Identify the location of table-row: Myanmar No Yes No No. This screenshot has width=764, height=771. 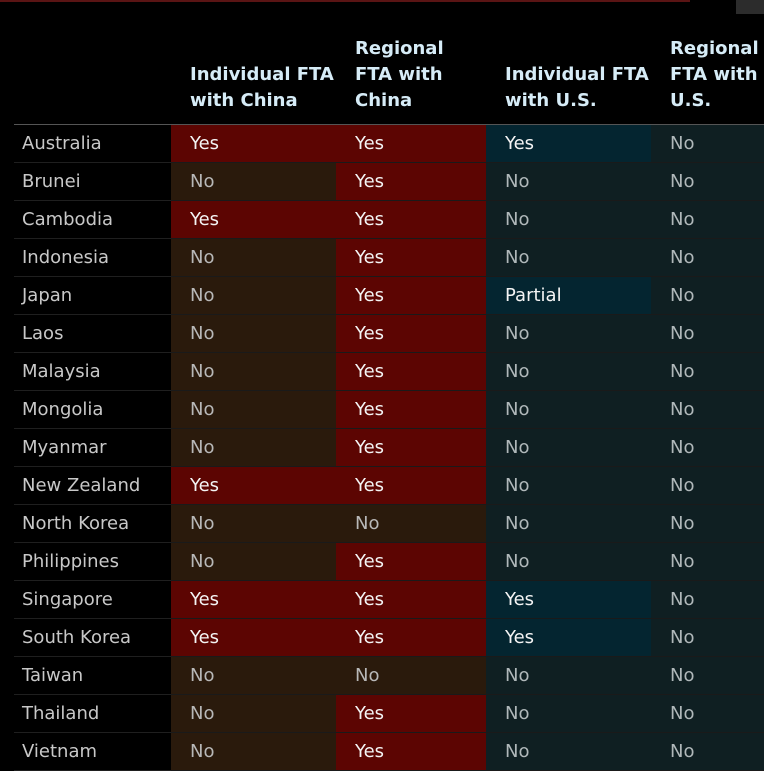
(389, 447).